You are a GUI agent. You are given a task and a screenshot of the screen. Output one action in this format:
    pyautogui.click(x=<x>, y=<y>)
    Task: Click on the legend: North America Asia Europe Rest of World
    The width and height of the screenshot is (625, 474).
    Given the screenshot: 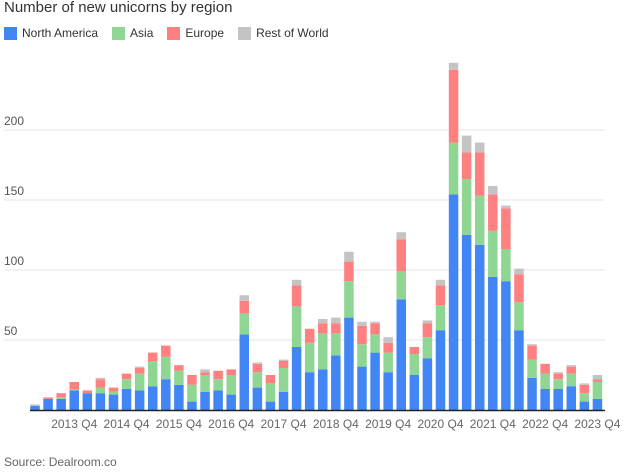 What is the action you would take?
    pyautogui.click(x=166, y=33)
    